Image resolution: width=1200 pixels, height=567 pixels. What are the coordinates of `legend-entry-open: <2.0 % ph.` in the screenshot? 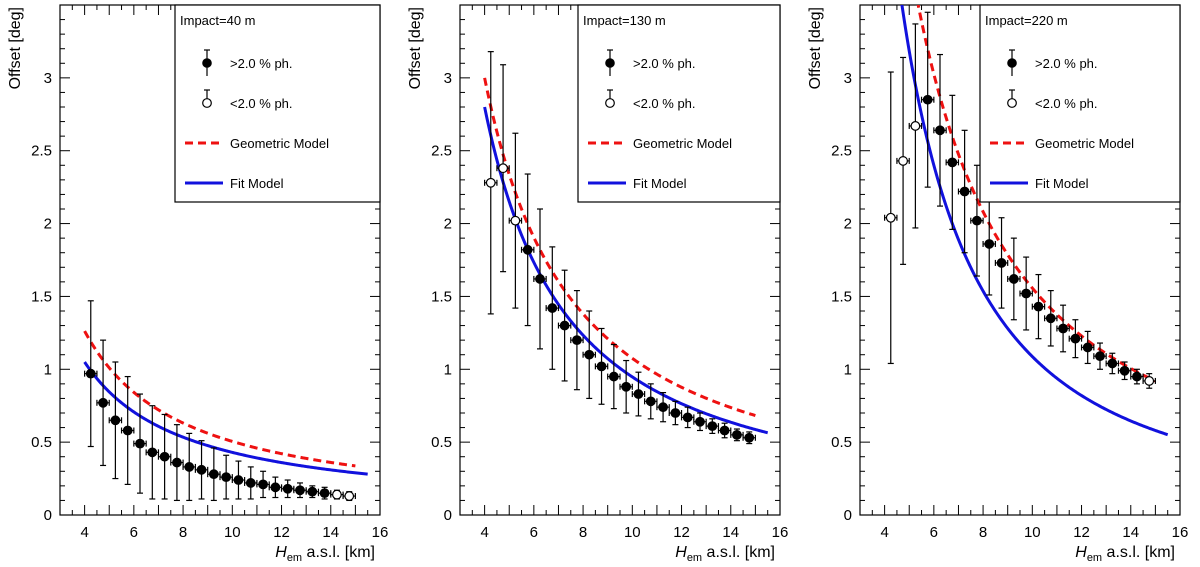 It's located at (1052, 100).